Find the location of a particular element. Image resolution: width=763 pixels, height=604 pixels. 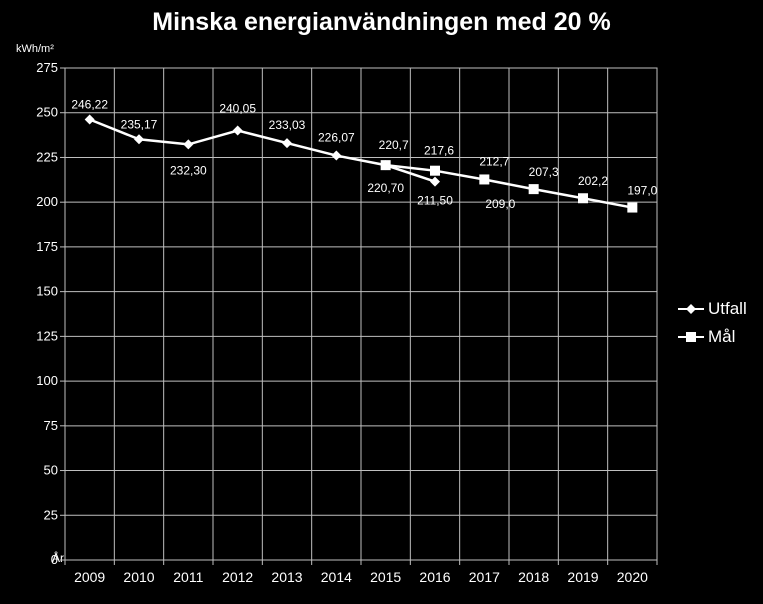

x-tick-label: 2015 is located at coordinates (385, 577).